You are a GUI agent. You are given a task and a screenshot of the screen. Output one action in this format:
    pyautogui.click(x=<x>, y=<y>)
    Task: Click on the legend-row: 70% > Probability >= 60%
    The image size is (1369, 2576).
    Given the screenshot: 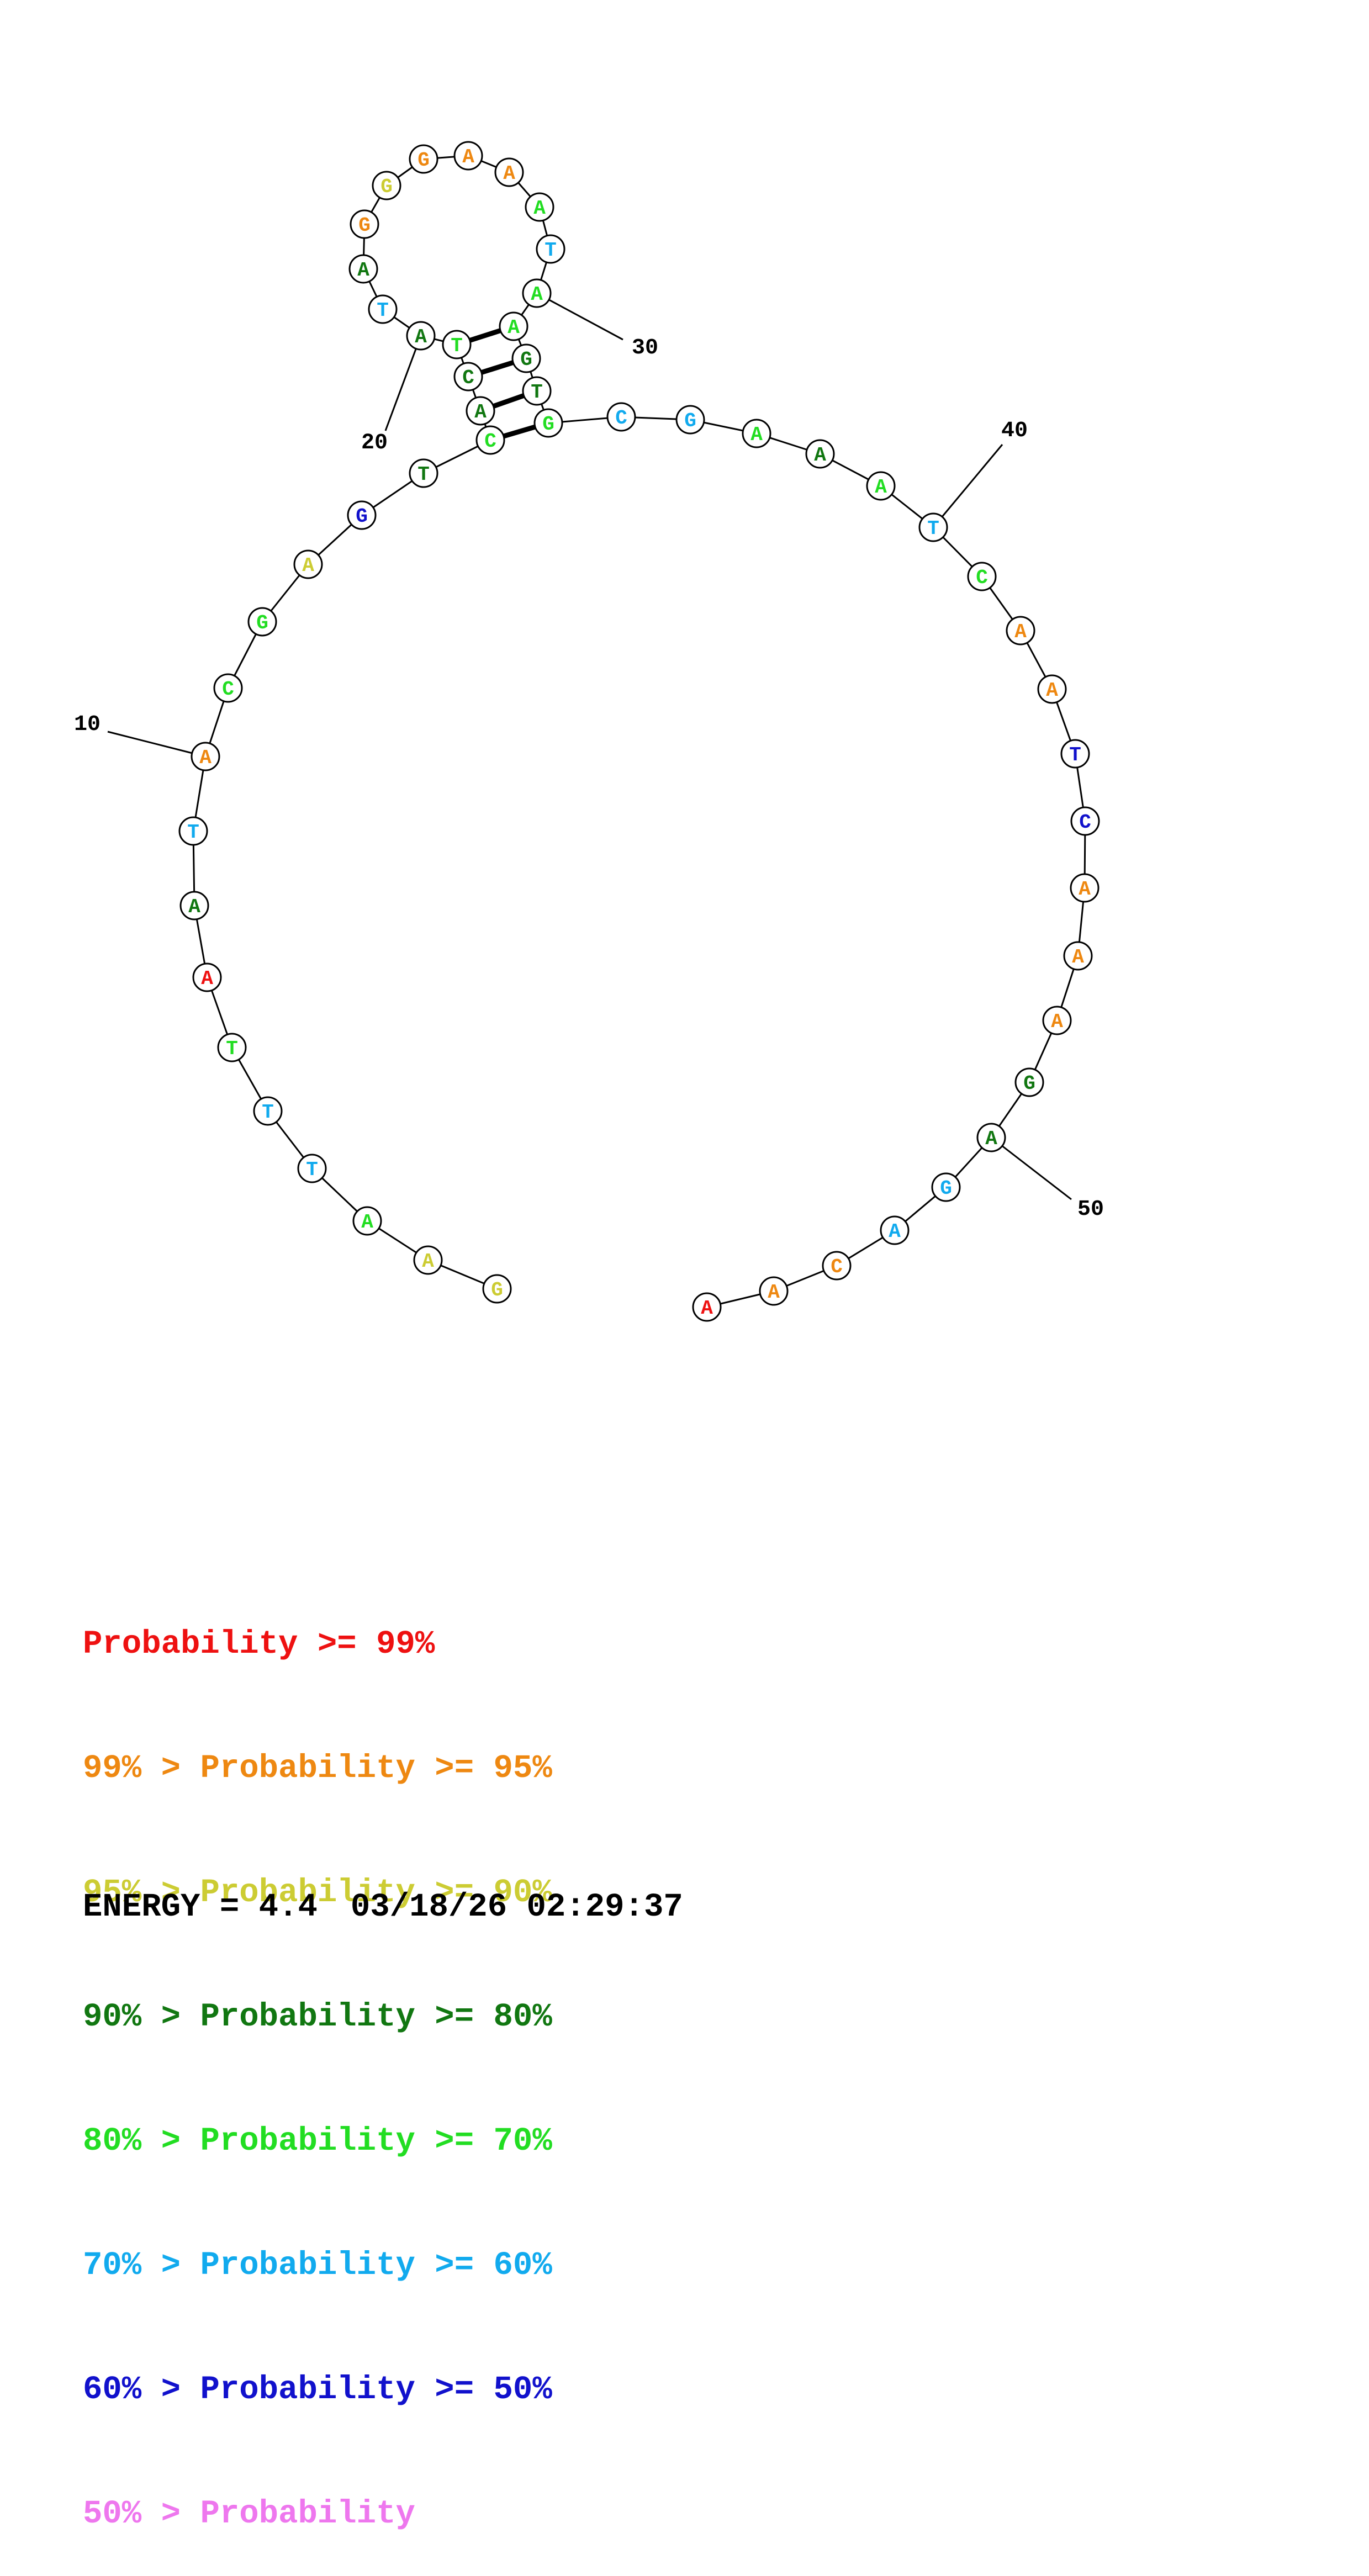 What is the action you would take?
    pyautogui.click(x=317, y=2265)
    